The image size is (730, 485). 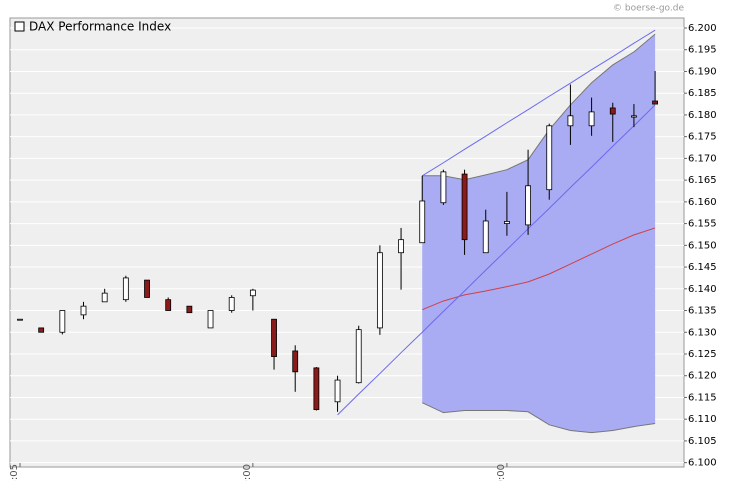 What do you see at coordinates (702, 137) in the screenshot?
I see `y-tick-label: 6.175` at bounding box center [702, 137].